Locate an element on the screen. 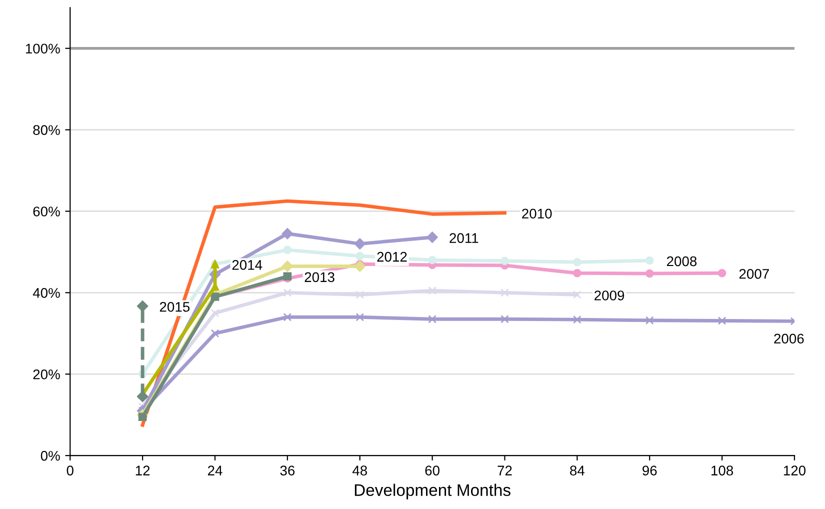 This screenshot has height=509, width=825. annotation: 2012 is located at coordinates (392, 257).